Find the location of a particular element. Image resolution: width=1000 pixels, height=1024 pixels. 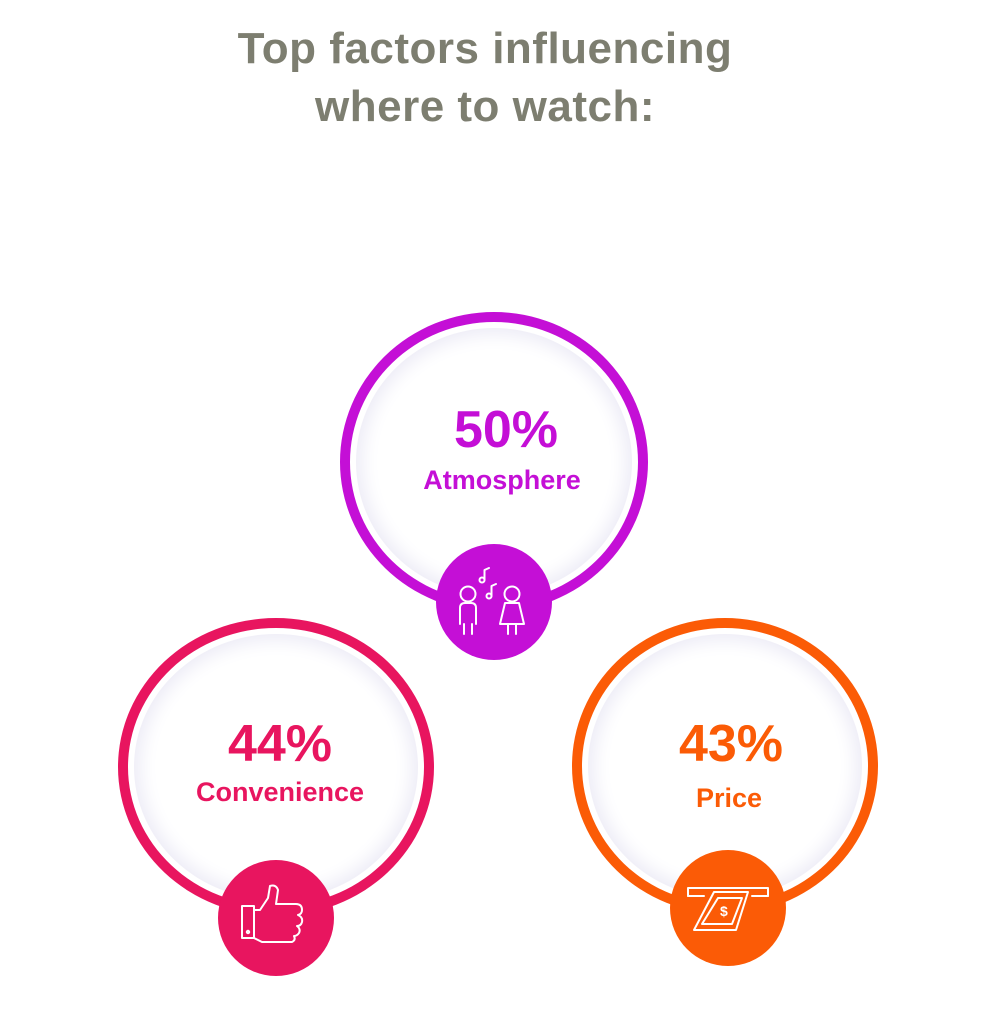

factor-label: Convenience is located at coordinates (280, 792).